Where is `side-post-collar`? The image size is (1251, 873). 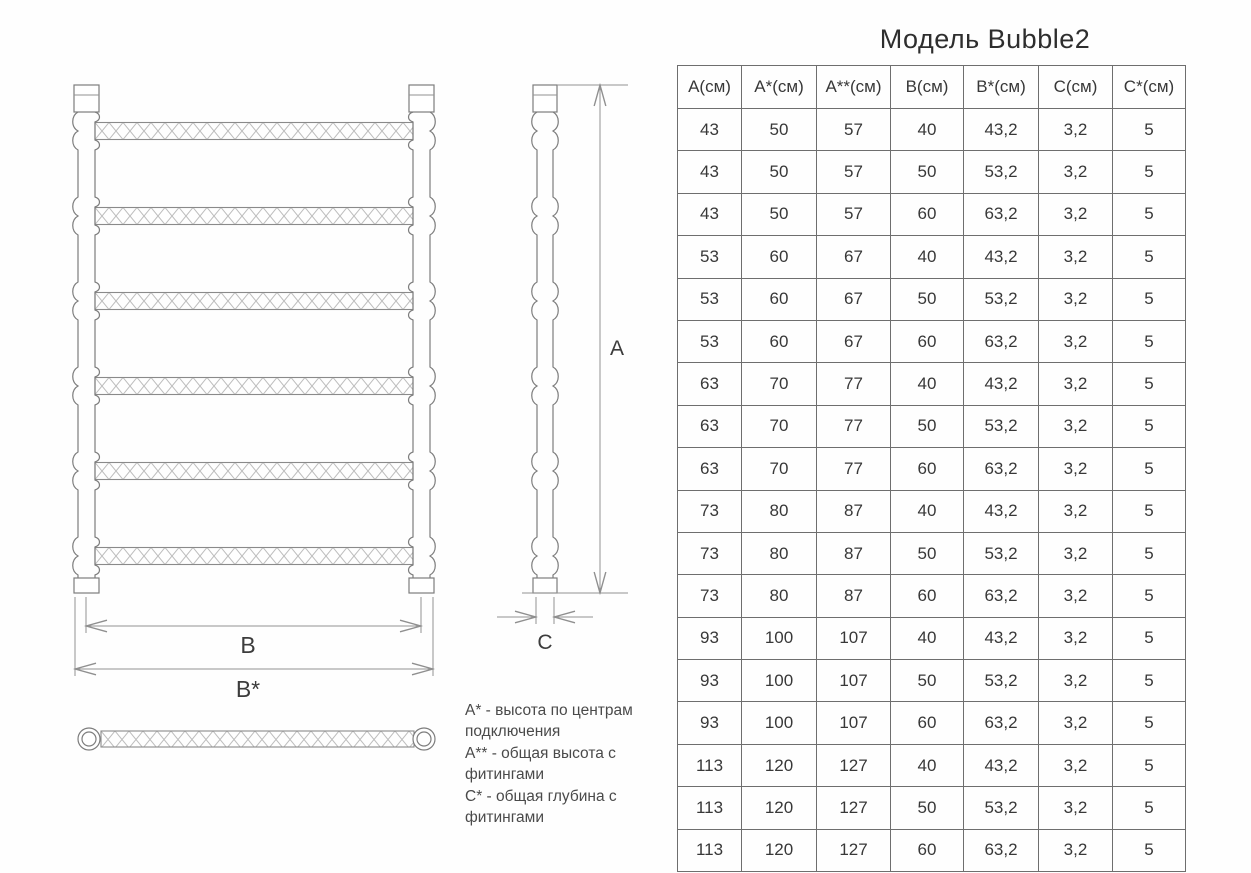 side-post-collar is located at coordinates (545, 585).